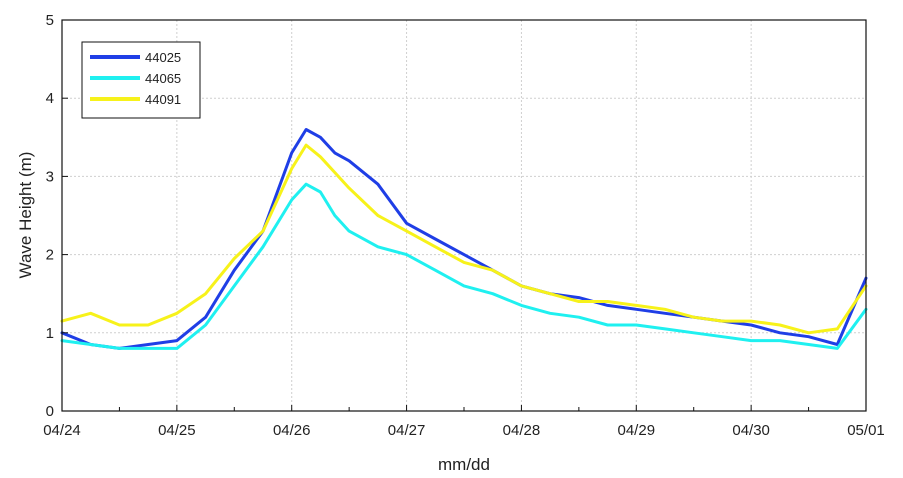 The height and width of the screenshot is (478, 903). Describe the element at coordinates (50, 98) in the screenshot. I see `y-tick-label: 4` at that location.